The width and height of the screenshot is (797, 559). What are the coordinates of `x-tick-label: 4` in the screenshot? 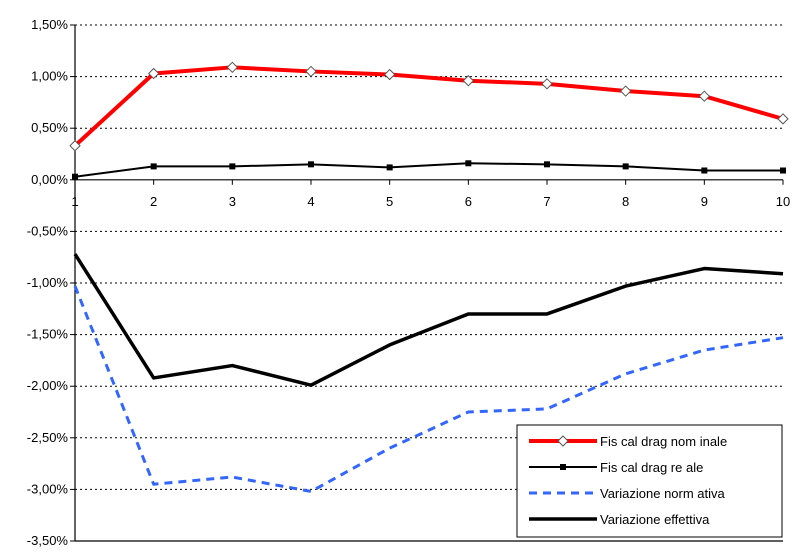 It's located at (310, 201).